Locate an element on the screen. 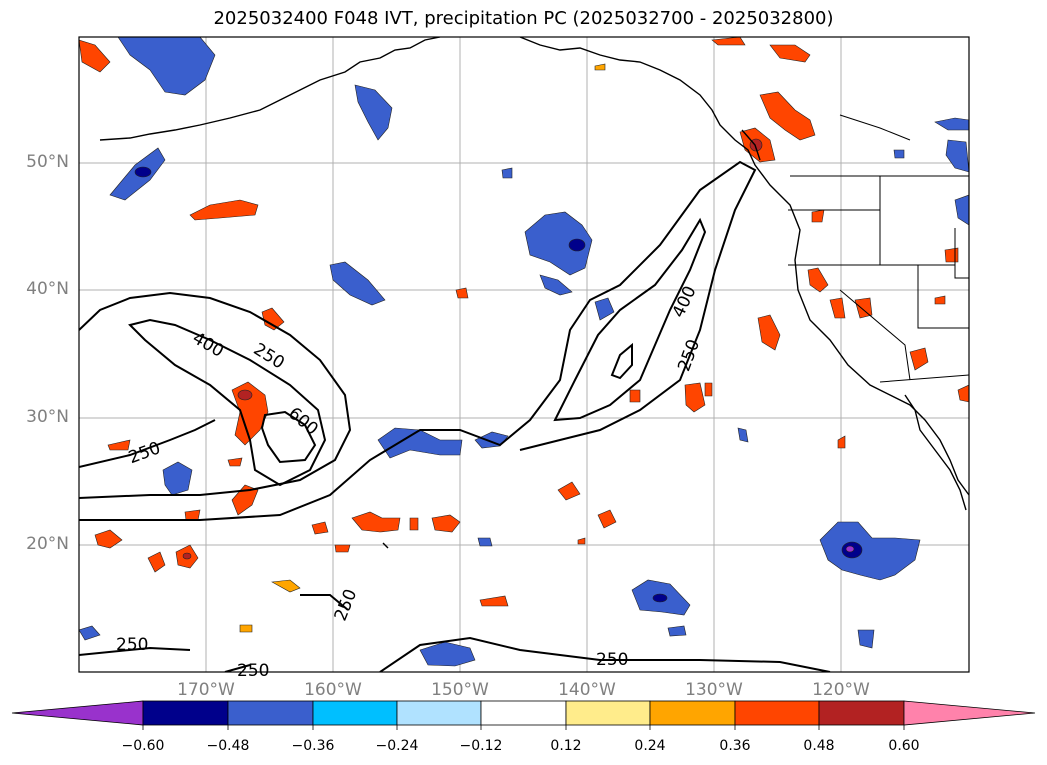  lat-label: 50°N is located at coordinates (47, 162).